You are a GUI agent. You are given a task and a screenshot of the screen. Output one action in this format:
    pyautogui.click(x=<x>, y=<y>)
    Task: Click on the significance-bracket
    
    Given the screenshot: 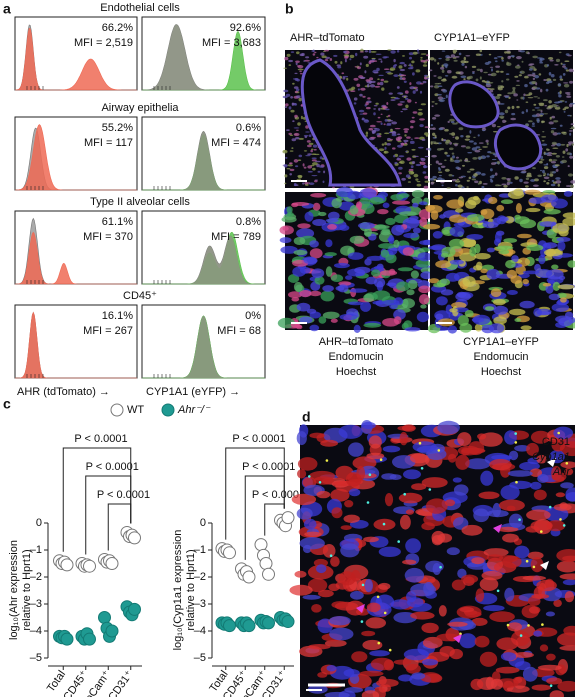 What is the action you would take?
    pyautogui.click(x=274, y=519)
    